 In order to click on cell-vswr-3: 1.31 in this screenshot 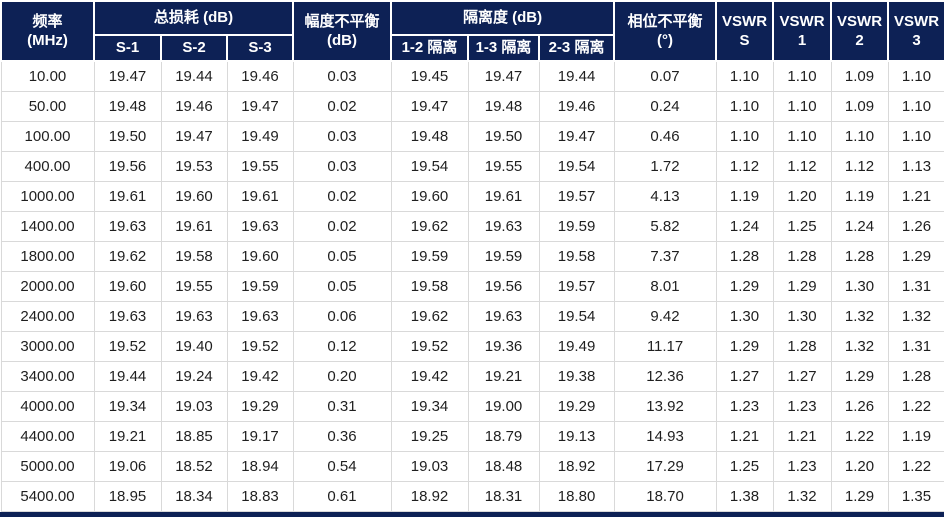, I will do `click(915, 346)`.